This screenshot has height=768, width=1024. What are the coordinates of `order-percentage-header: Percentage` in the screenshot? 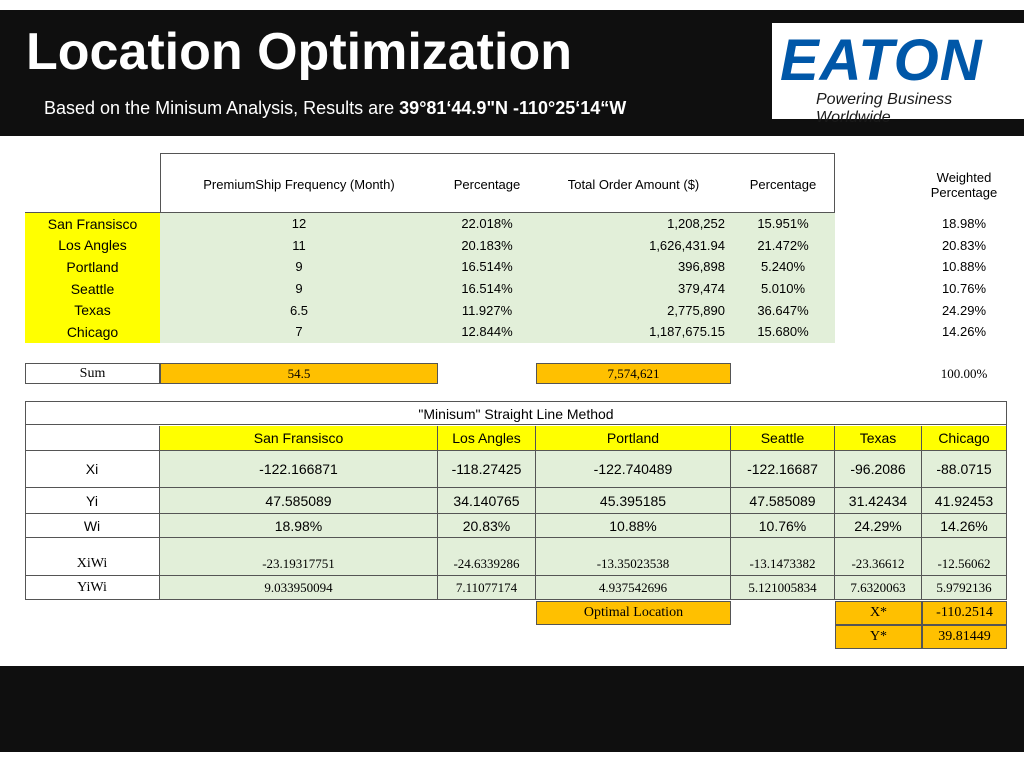 It's located at (783, 184).